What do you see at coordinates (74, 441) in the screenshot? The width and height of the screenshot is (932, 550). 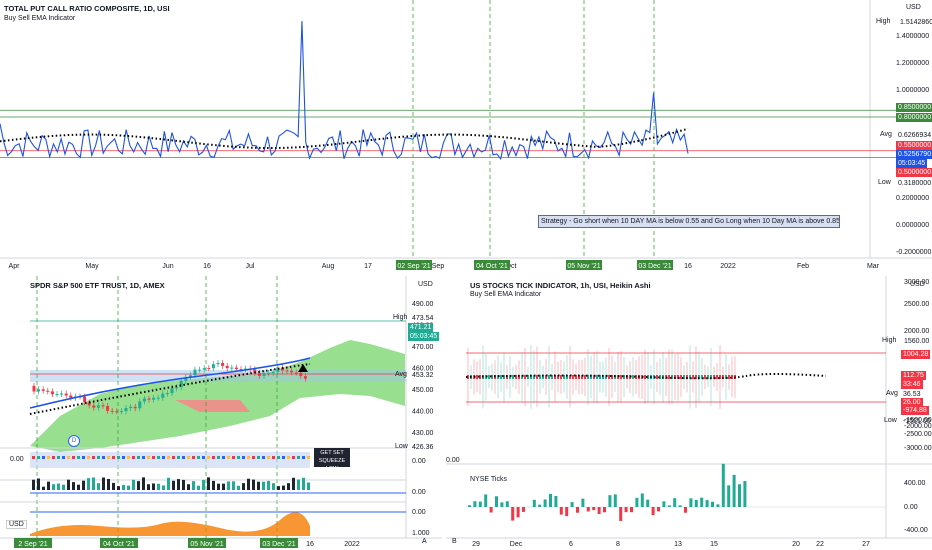 I see `dividend-marker: D` at bounding box center [74, 441].